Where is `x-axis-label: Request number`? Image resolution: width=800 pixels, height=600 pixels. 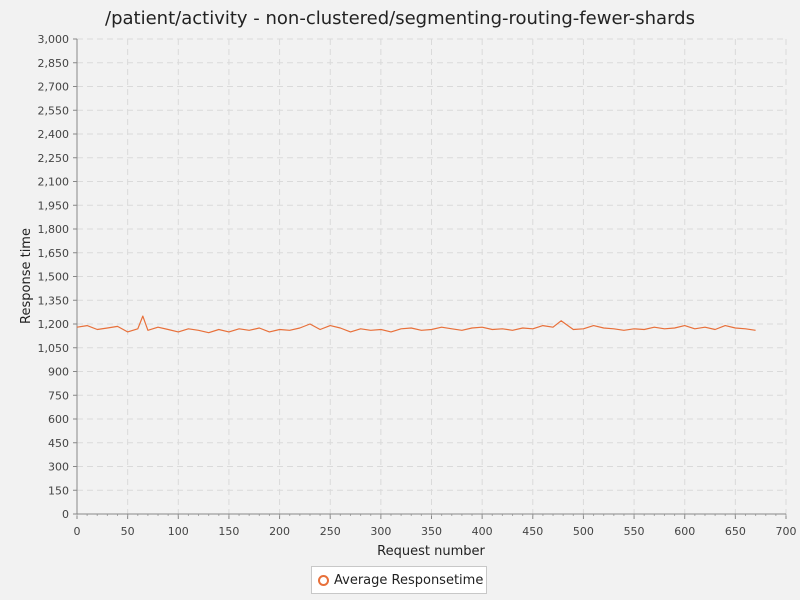
x-axis-label: Request number is located at coordinates (431, 551).